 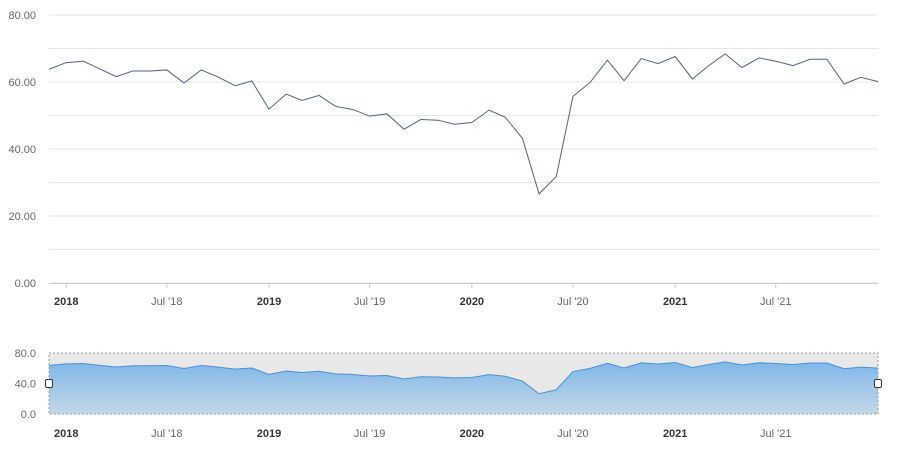 I want to click on navigator-y-axis: 0.0 40.0 80.0, so click(x=25, y=384).